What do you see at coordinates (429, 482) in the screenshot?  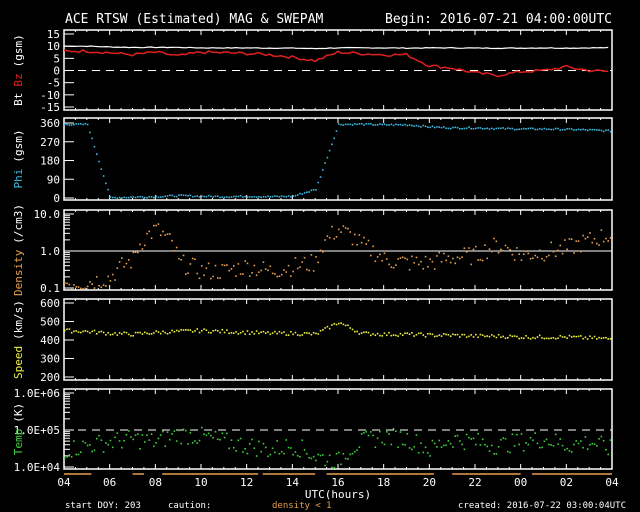 I see `x-tick-label: 20` at bounding box center [429, 482].